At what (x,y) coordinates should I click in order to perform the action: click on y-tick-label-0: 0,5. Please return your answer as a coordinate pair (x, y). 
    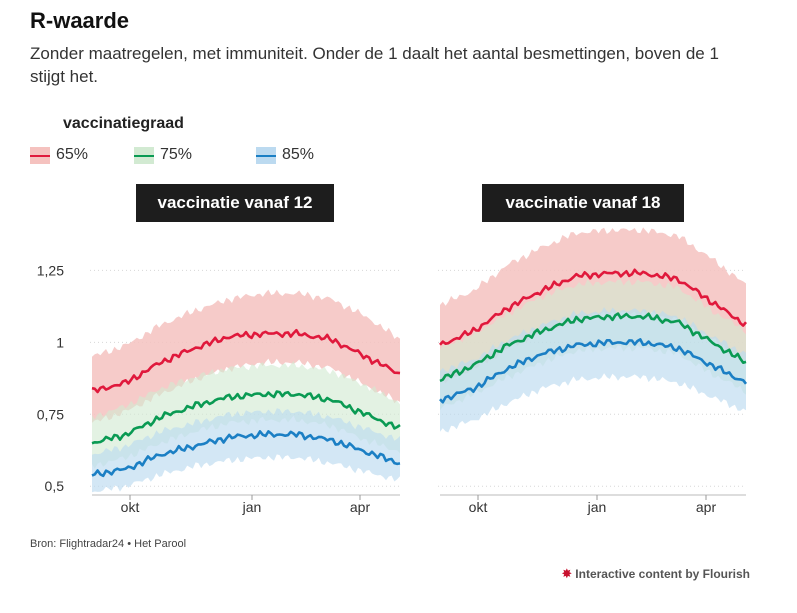
    Looking at the image, I should click on (55, 486).